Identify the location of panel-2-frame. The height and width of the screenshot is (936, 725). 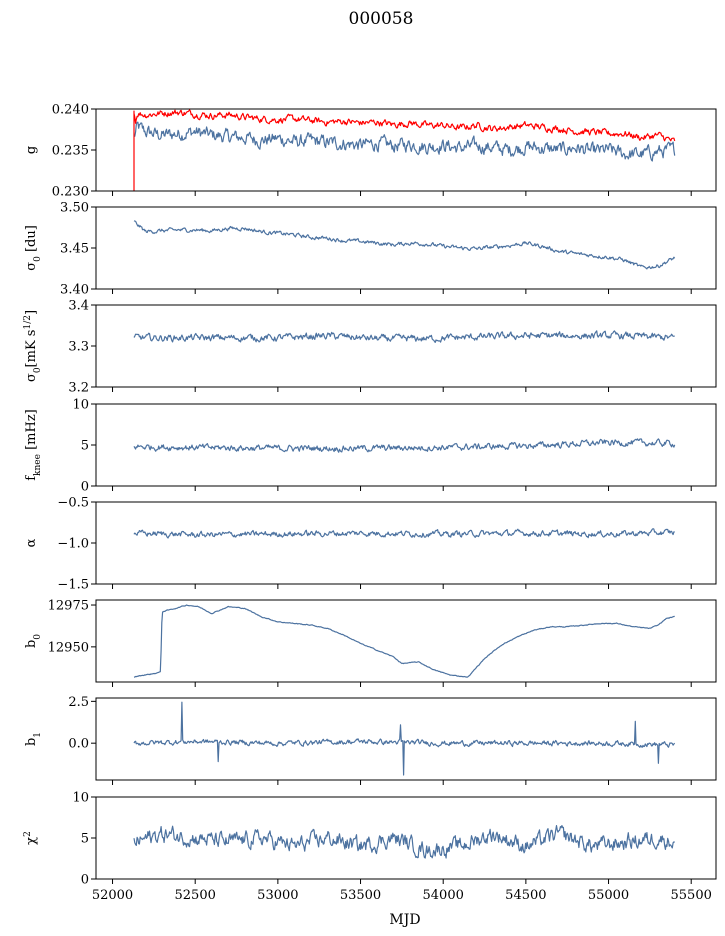
(406, 248).